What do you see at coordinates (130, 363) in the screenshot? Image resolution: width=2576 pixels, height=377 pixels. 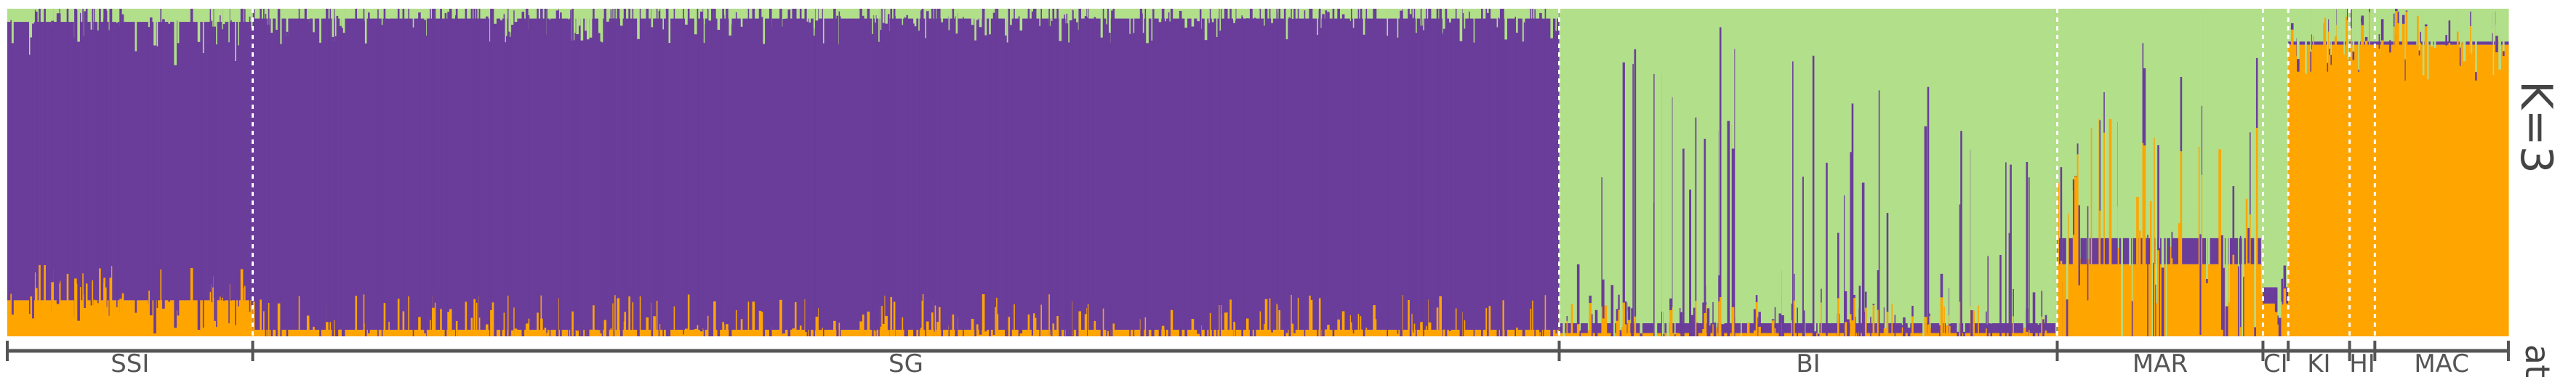 I see `population-label-ssi: SSI` at bounding box center [130, 363].